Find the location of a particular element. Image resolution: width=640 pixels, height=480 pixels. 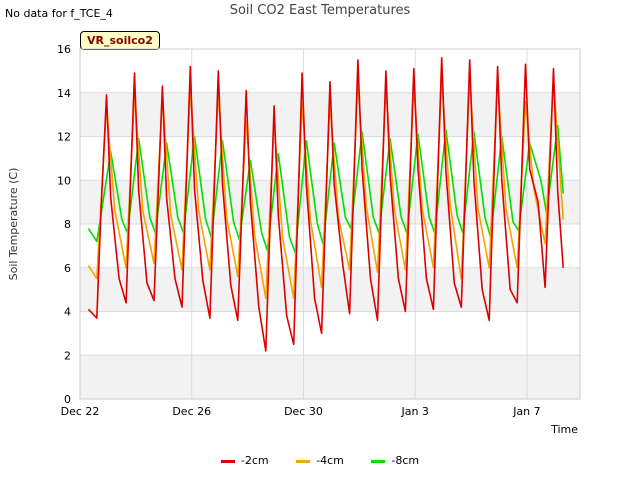

legend-item-4cm: -4cm is located at coordinates (320, 460).